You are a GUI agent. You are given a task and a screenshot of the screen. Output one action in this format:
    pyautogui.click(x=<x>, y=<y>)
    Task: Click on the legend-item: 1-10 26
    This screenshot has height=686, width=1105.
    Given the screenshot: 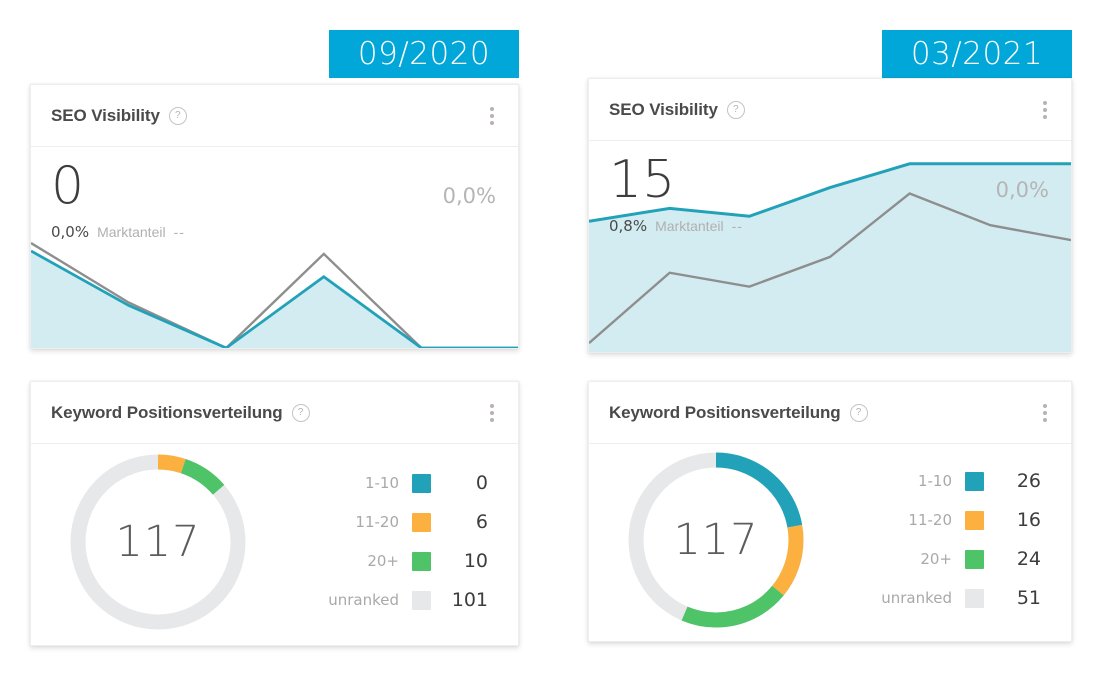 What is the action you would take?
    pyautogui.click(x=926, y=481)
    